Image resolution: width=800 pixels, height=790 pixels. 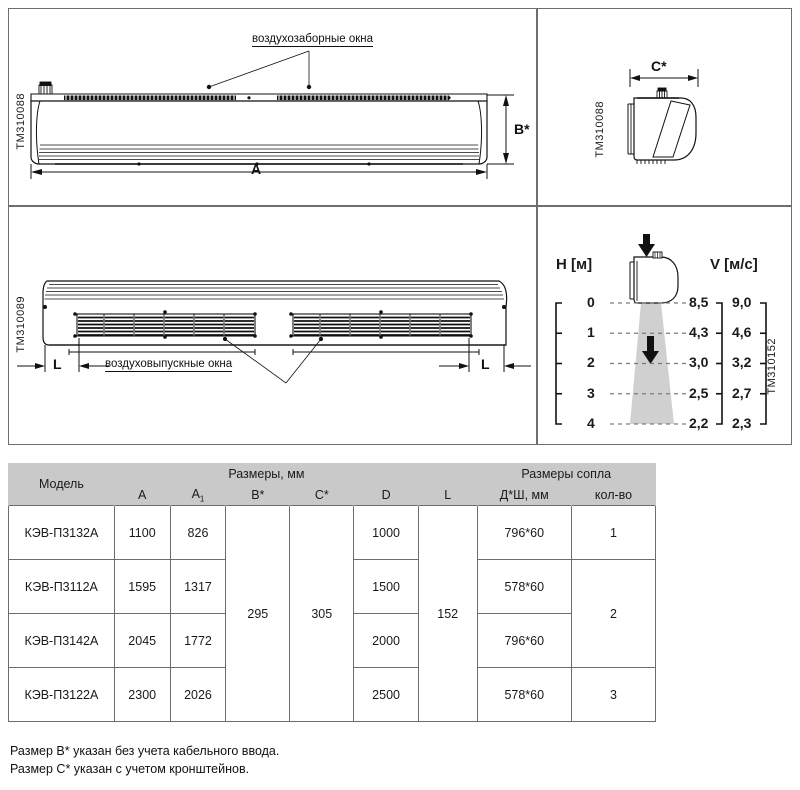 What do you see at coordinates (659, 66) in the screenshot?
I see `side-view-dim-c-label: C*` at bounding box center [659, 66].